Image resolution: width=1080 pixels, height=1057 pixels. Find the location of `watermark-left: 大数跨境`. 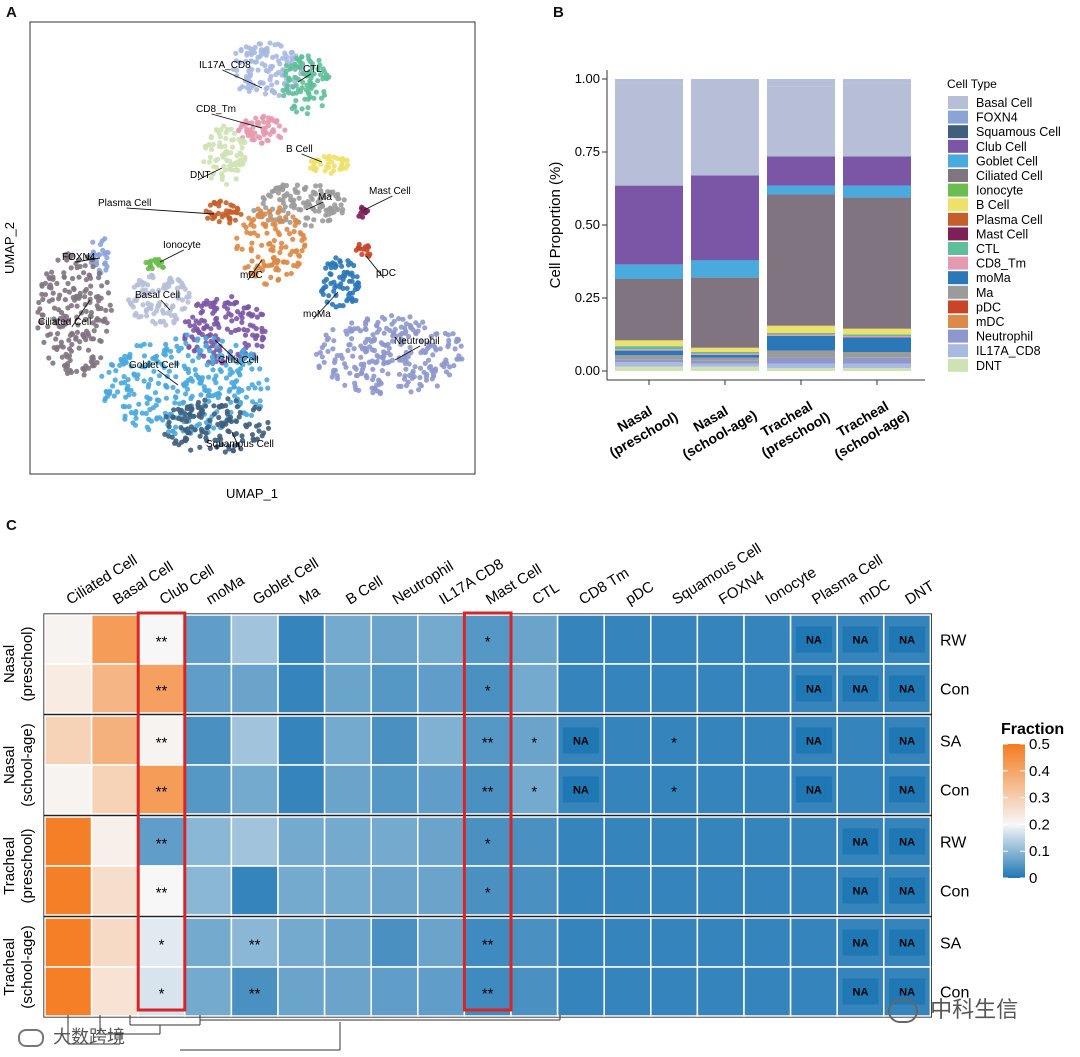

watermark-left: 大数跨境 is located at coordinates (71, 1036).